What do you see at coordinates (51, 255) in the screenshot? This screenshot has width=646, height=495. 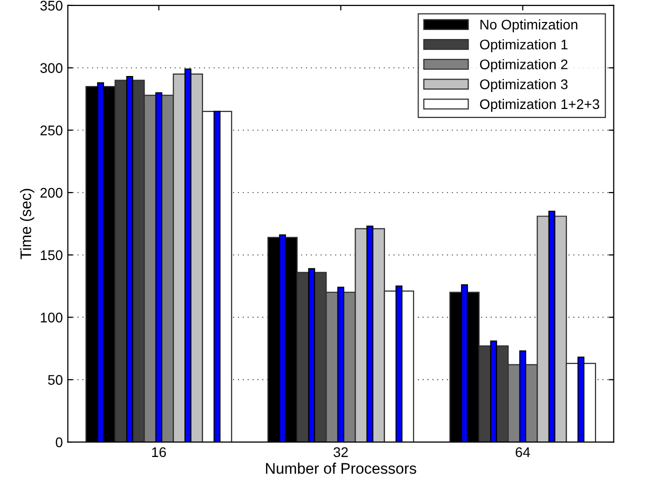 I see `y-tick-label: 150` at bounding box center [51, 255].